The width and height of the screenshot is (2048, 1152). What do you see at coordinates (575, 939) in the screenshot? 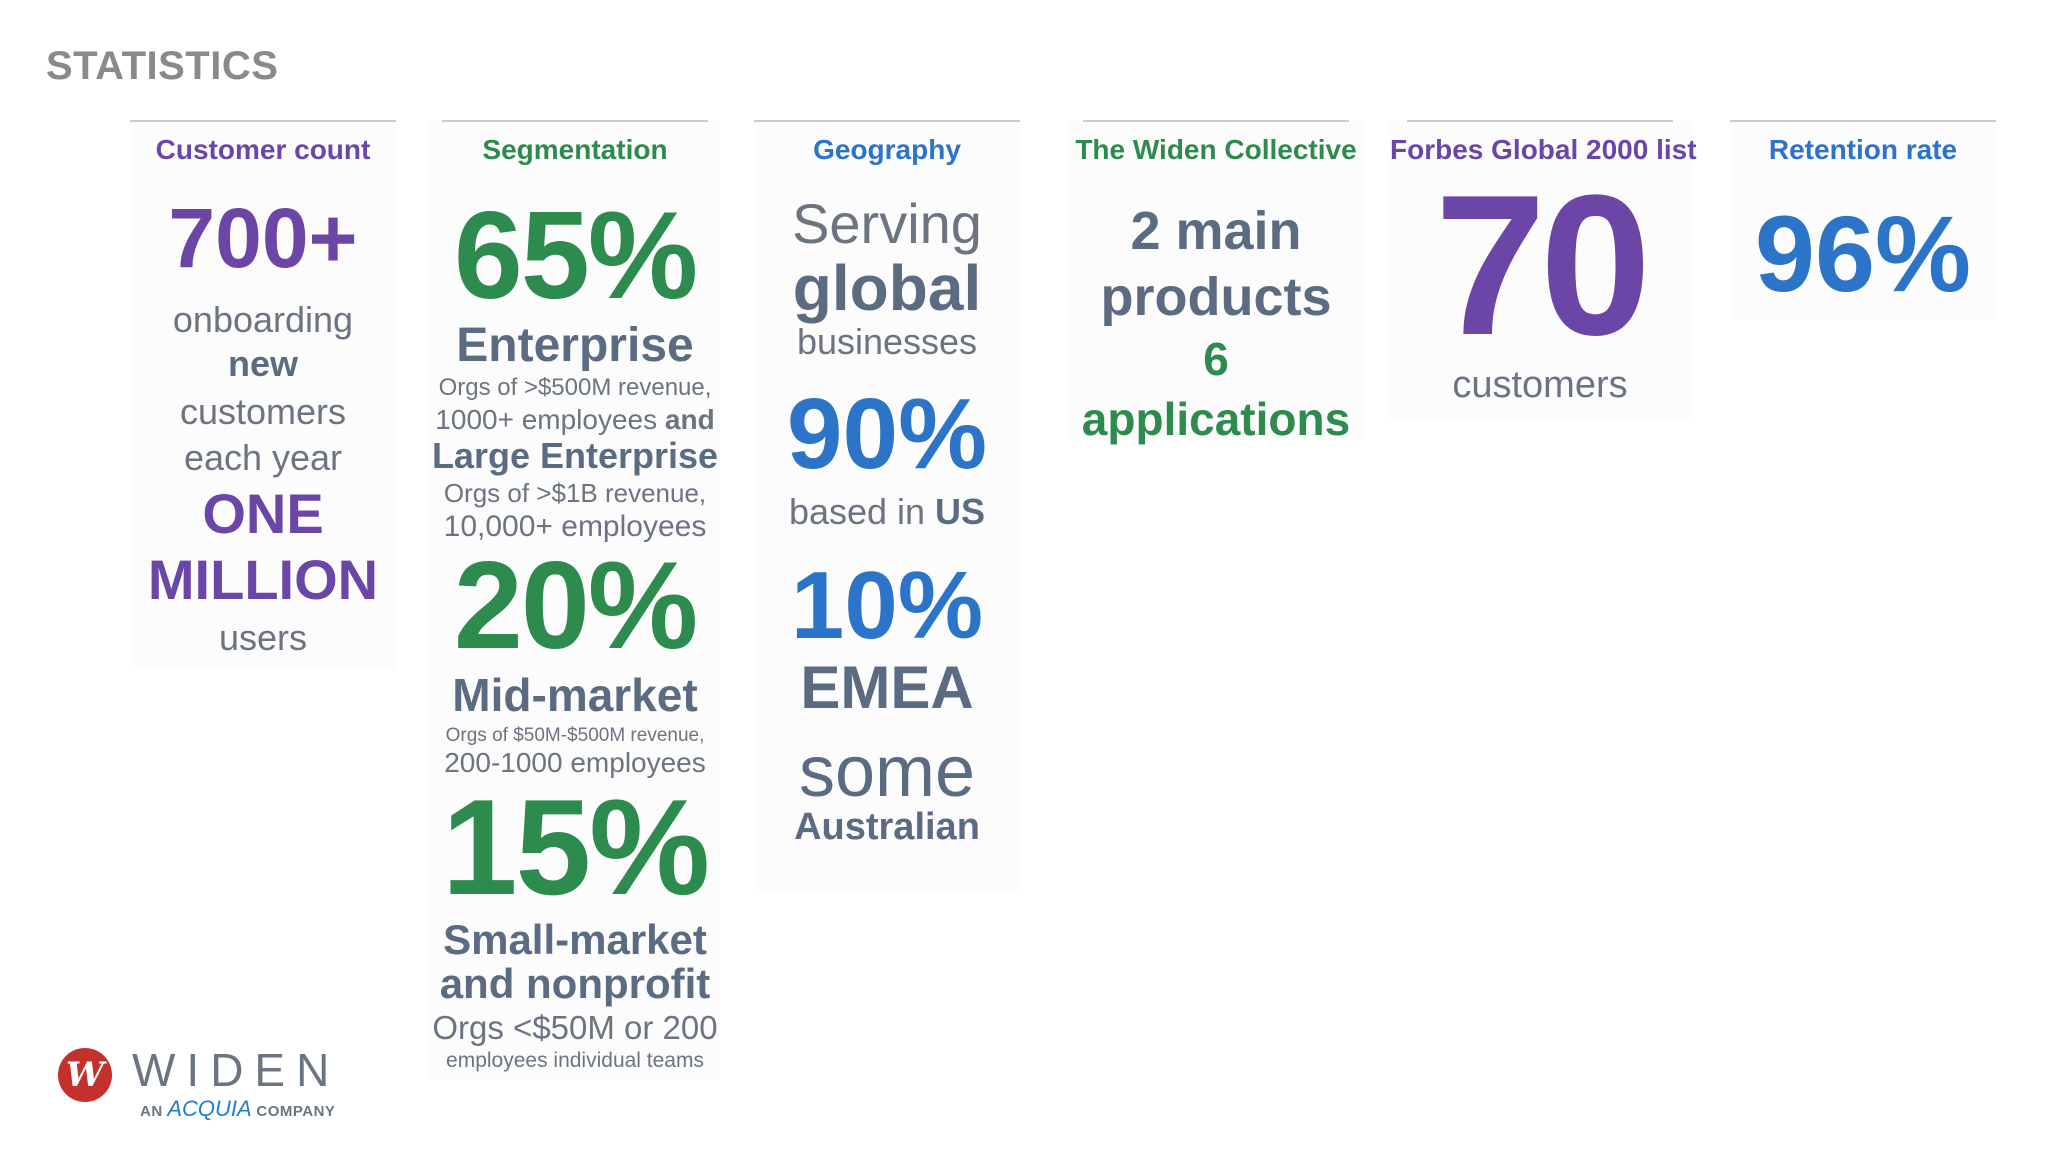
I see `segment-title: Small-market` at bounding box center [575, 939].